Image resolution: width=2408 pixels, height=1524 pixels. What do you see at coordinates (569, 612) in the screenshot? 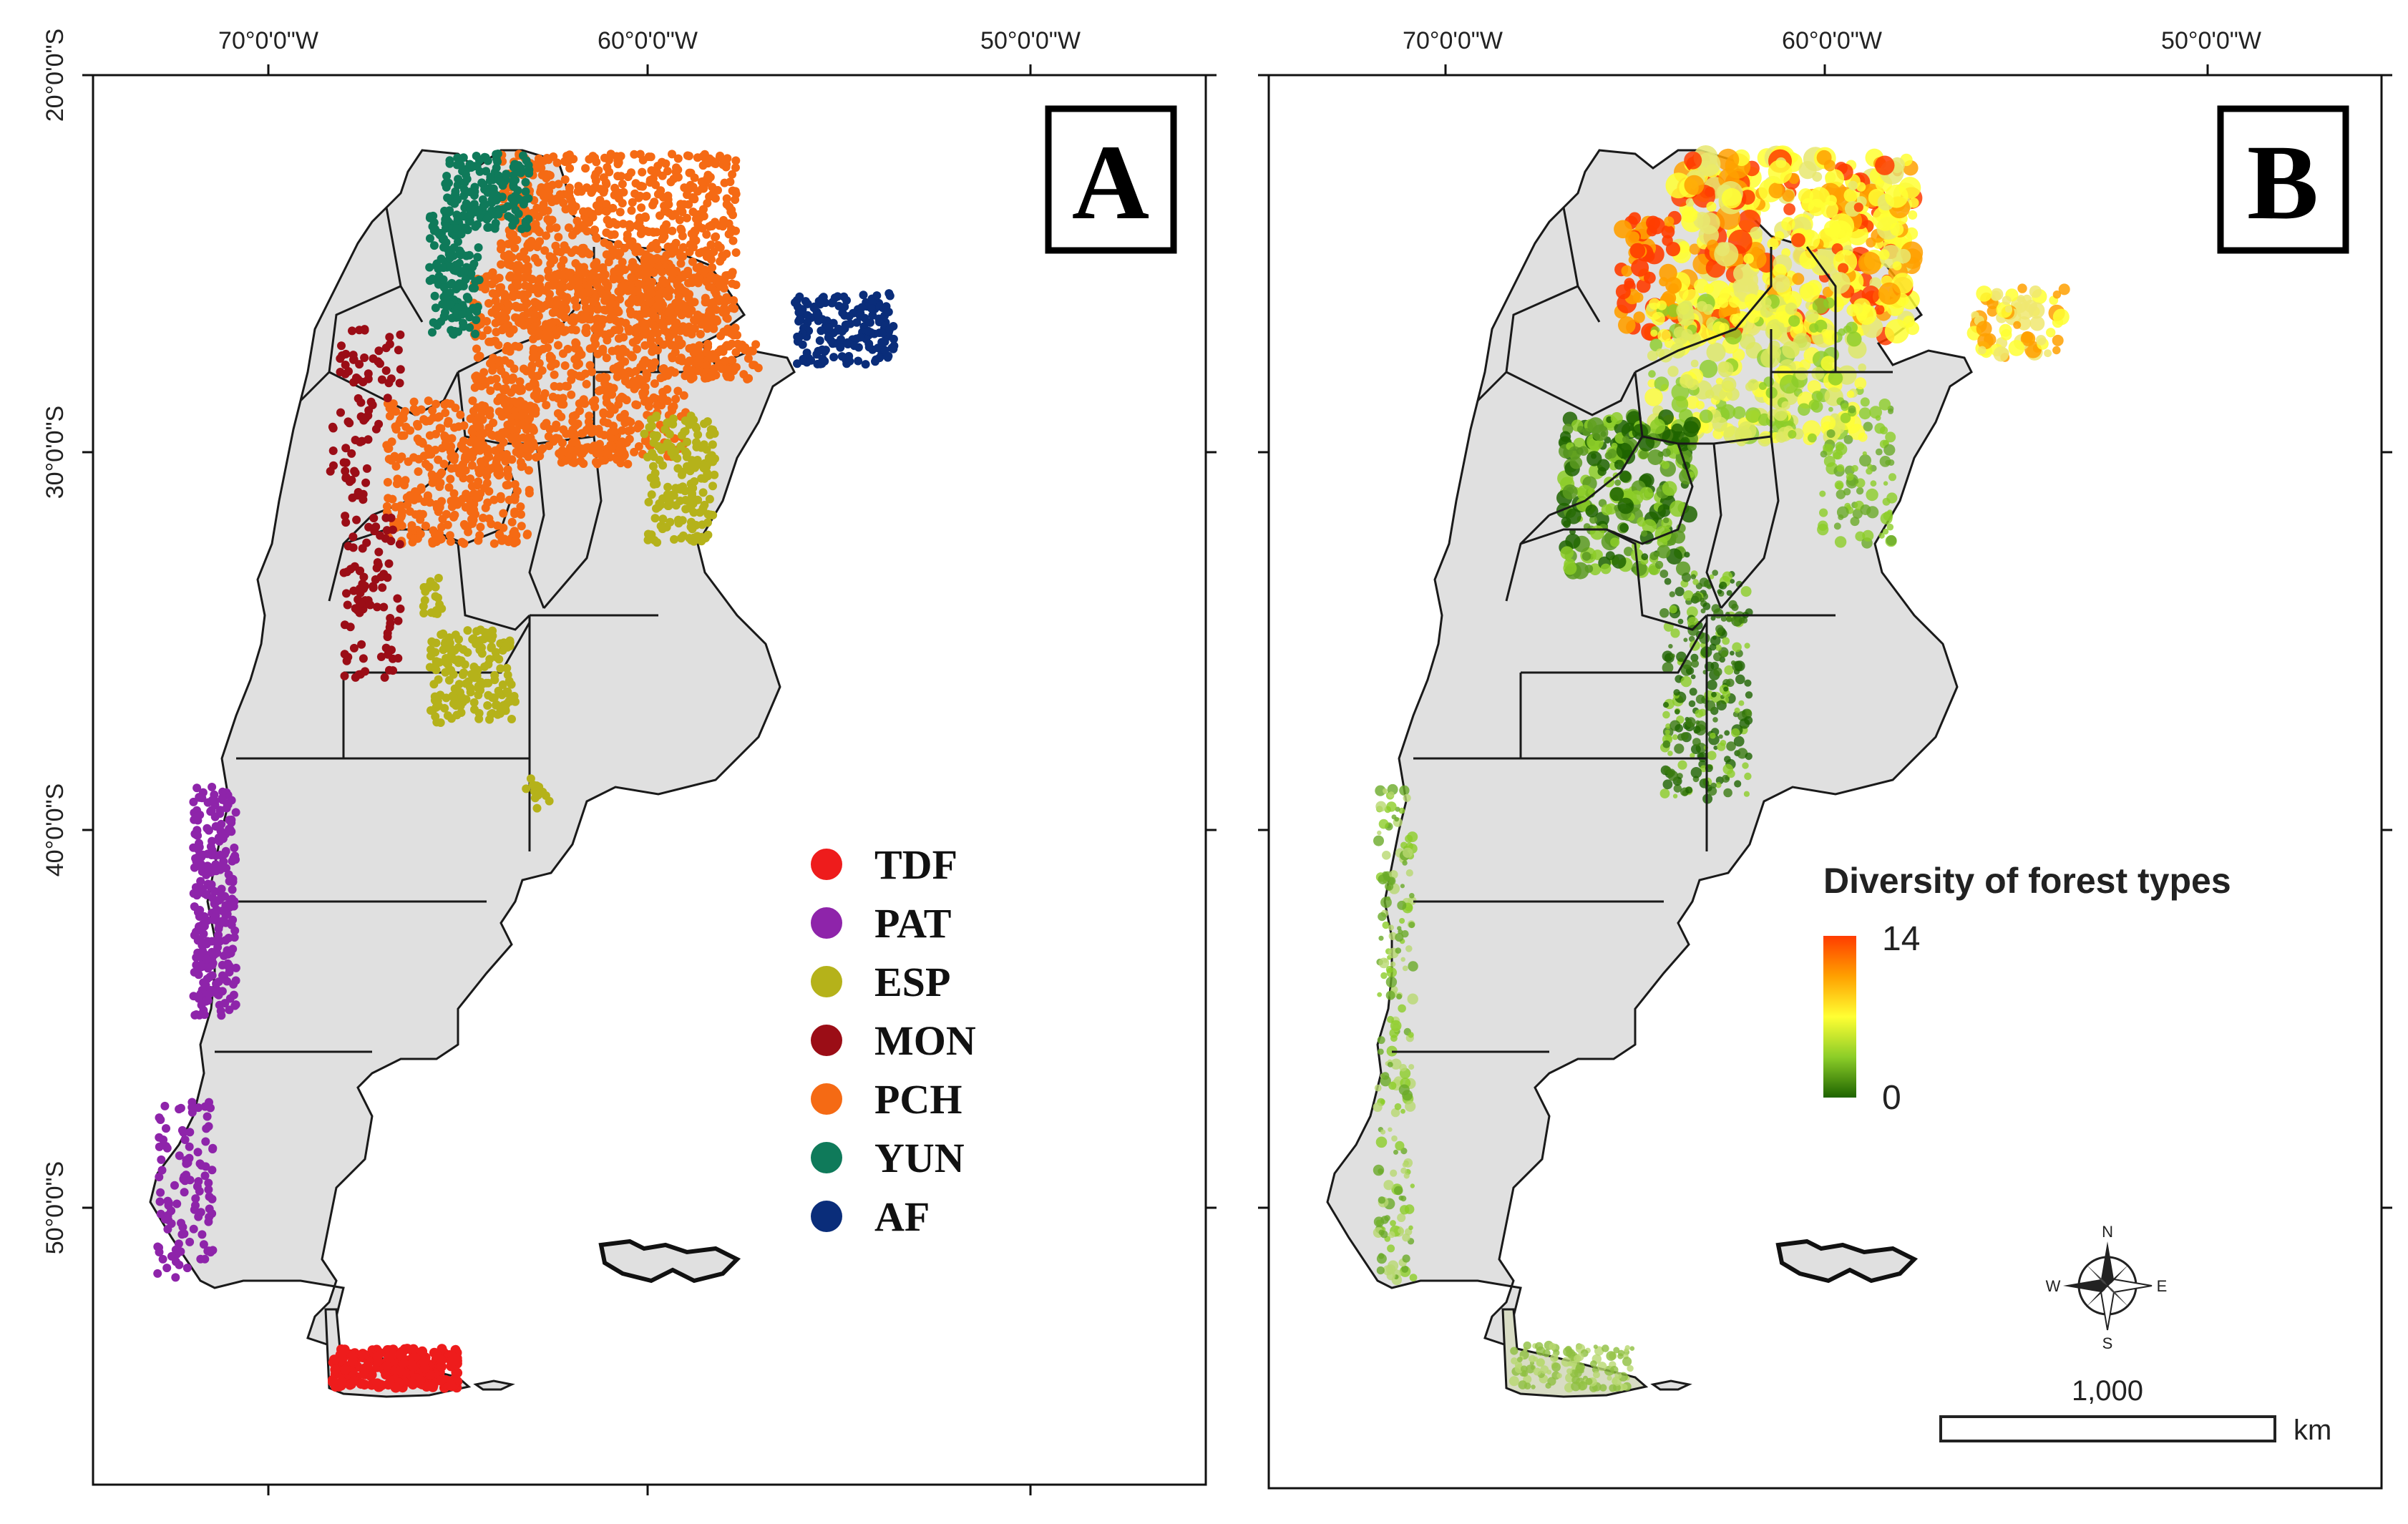
I see `region-points-esp` at bounding box center [569, 612].